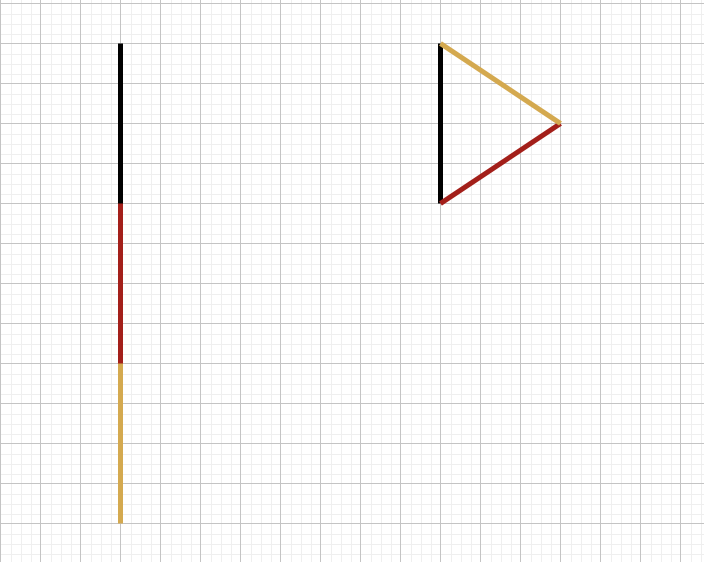 The width and height of the screenshot is (704, 562). Describe the element at coordinates (500, 83) in the screenshot. I see `gold-segment` at that location.